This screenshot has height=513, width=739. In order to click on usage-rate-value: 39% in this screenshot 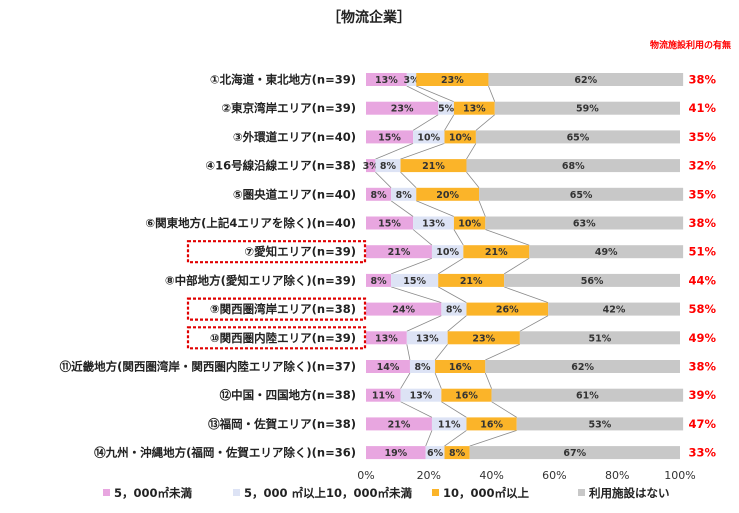, I will do `click(702, 395)`.